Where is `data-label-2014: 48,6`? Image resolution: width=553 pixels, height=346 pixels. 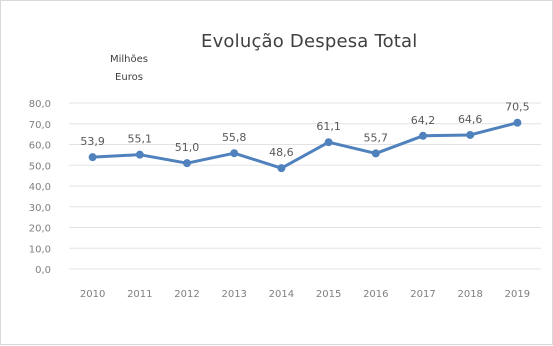
data-label-2014: 48,6 is located at coordinates (281, 152).